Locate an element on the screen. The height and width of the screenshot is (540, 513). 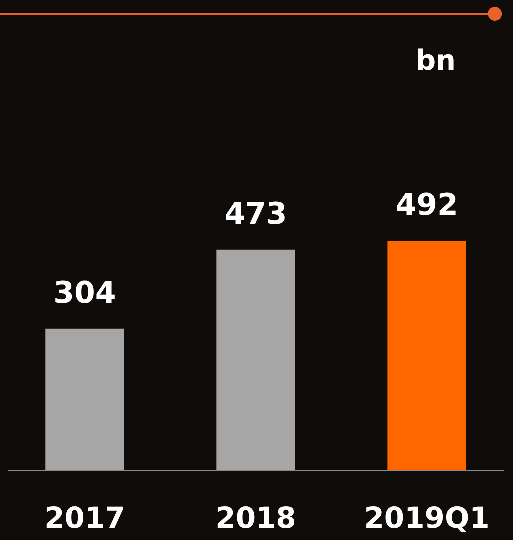
data-label: 304 is located at coordinates (85, 293).